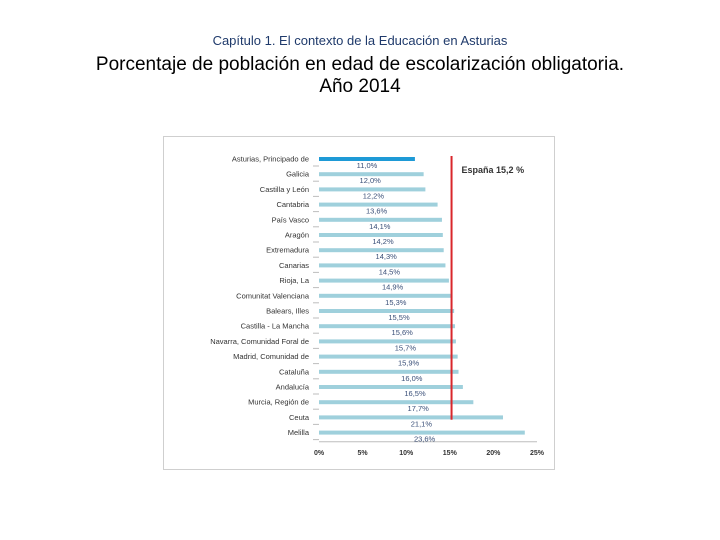 The height and width of the screenshot is (540, 720). What do you see at coordinates (297, 235) in the screenshot?
I see `category-label: Aragón` at bounding box center [297, 235].